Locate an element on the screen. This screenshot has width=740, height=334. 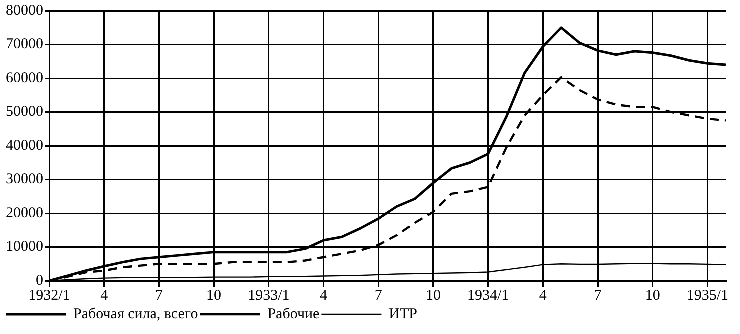
y-tick-label: 30000 is located at coordinates (25, 180).